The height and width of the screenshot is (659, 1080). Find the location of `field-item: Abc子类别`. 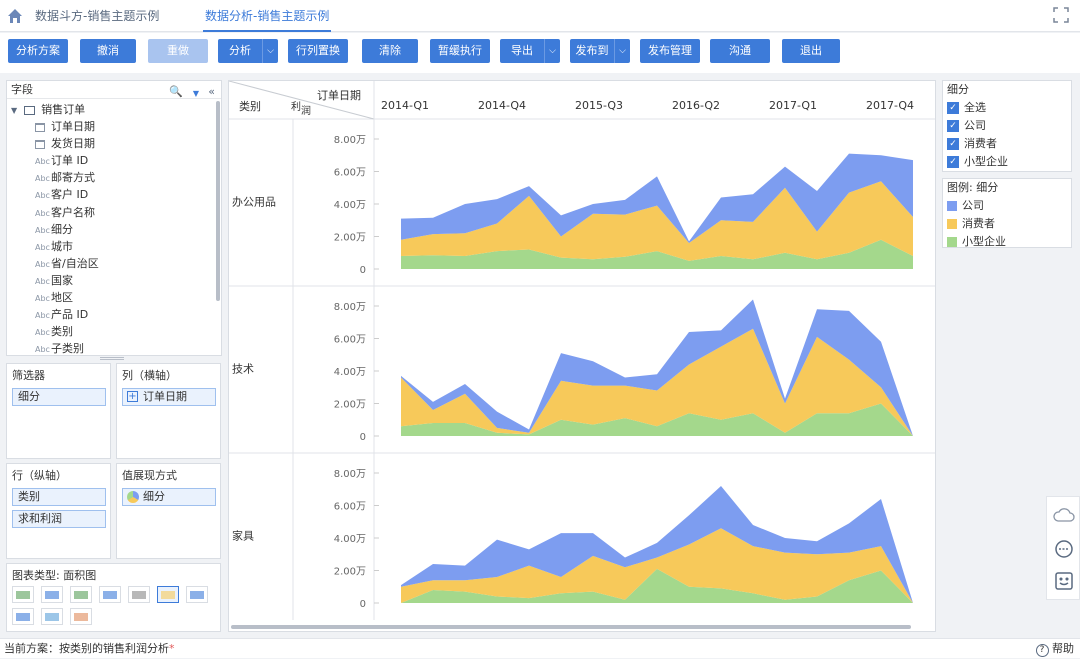

field-item: Abc子类别 is located at coordinates (112, 348).